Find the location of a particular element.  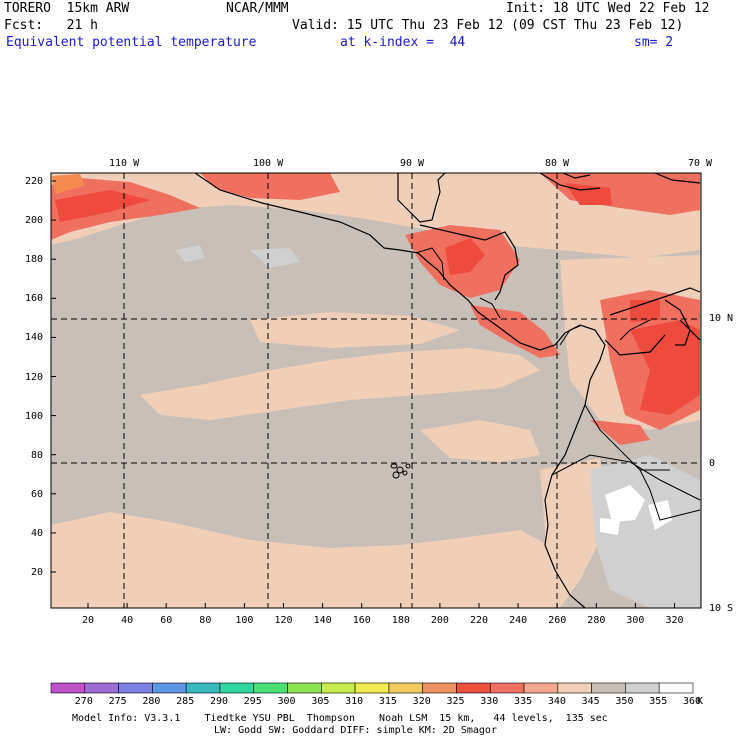

colorbar-label: 355 is located at coordinates (658, 701).